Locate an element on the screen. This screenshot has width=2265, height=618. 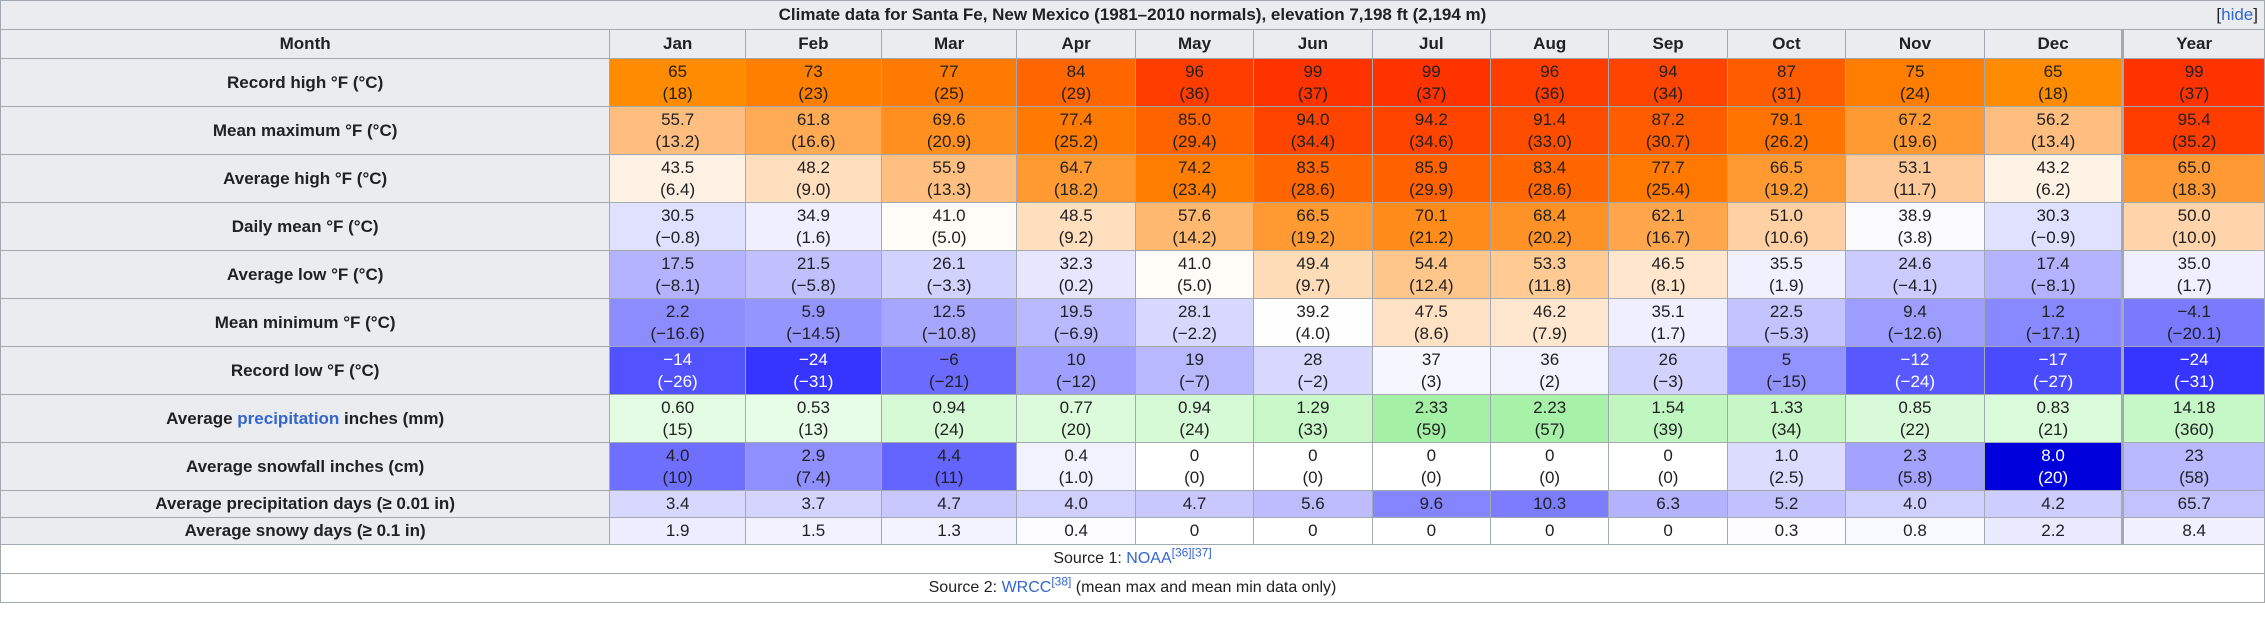
cell-value: −6 is located at coordinates (949, 359).